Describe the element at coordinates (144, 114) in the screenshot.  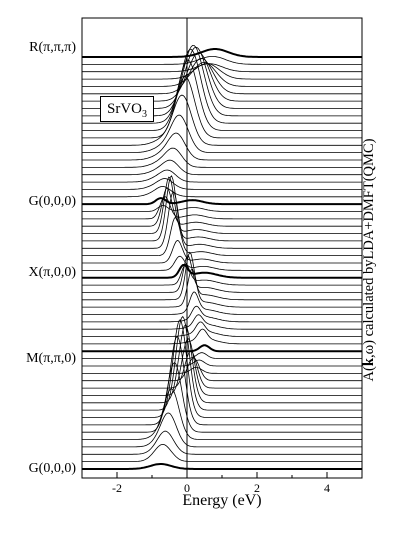
I see `legend-material-subscript: 3` at that location.